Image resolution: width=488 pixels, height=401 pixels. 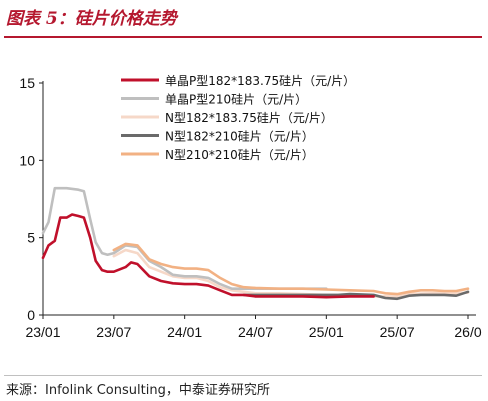 What do you see at coordinates (31, 315) in the screenshot?
I see `y-tick-label: 0` at bounding box center [31, 315].